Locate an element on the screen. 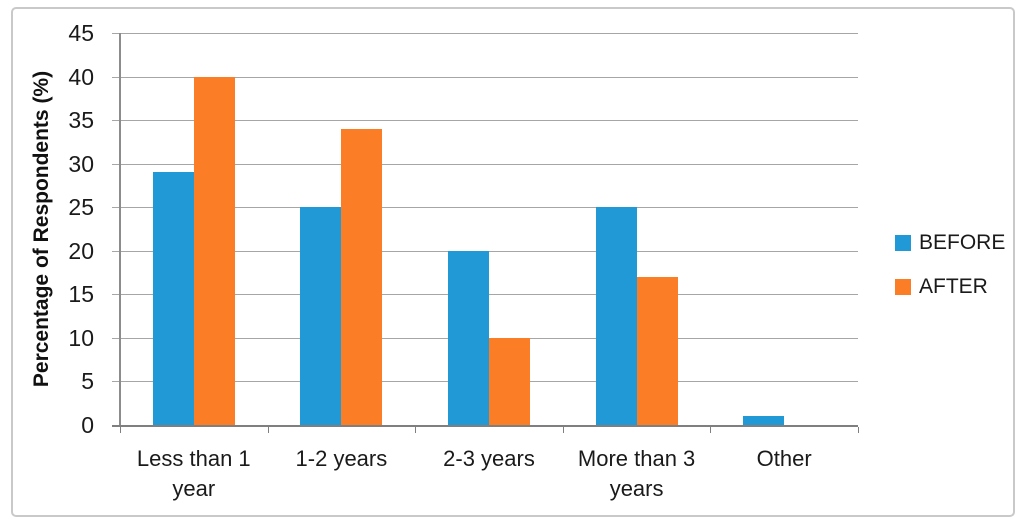  x-category-label: More than 3 years is located at coordinates (636, 473).